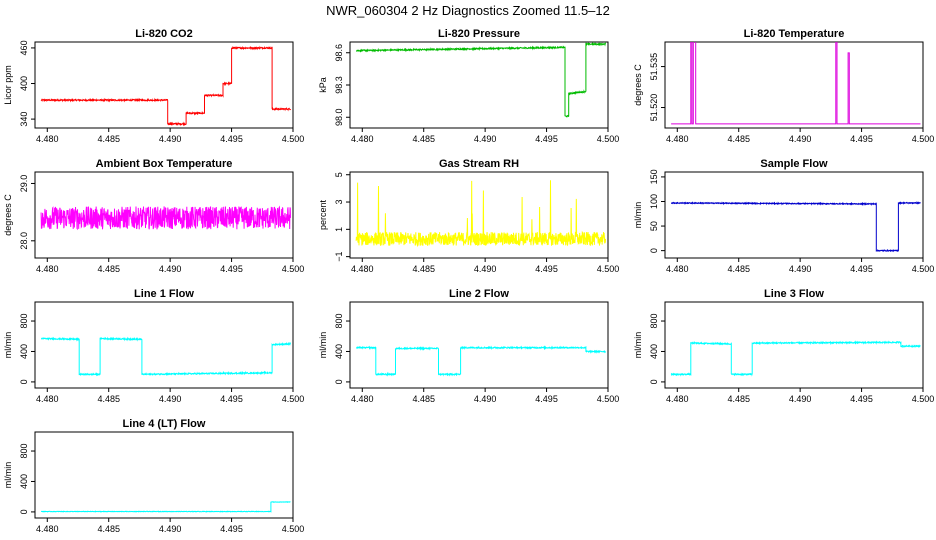 Image resolution: width=936 pixels, height=540 pixels. I want to click on y-axis-label: kPa, so click(323, 85).